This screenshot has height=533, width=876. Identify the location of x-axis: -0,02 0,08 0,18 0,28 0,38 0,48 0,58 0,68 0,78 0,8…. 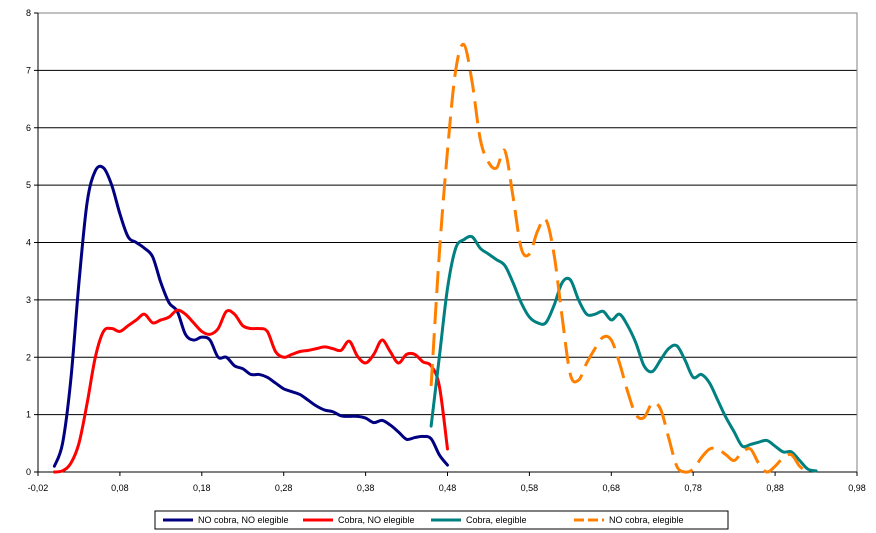
(447, 482).